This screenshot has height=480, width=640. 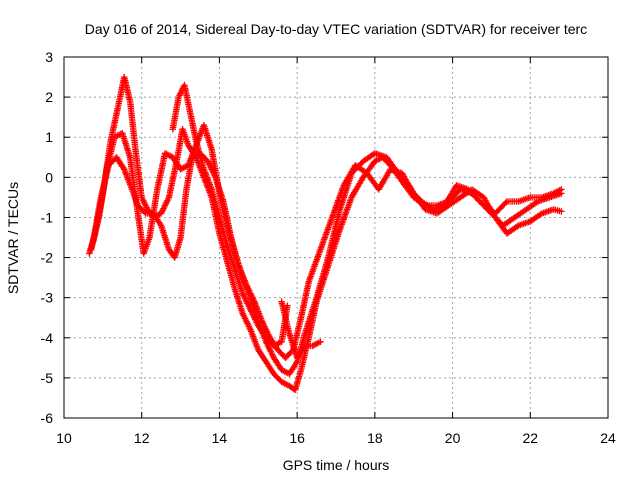 I want to click on x-tick-label: 18, so click(x=375, y=438).